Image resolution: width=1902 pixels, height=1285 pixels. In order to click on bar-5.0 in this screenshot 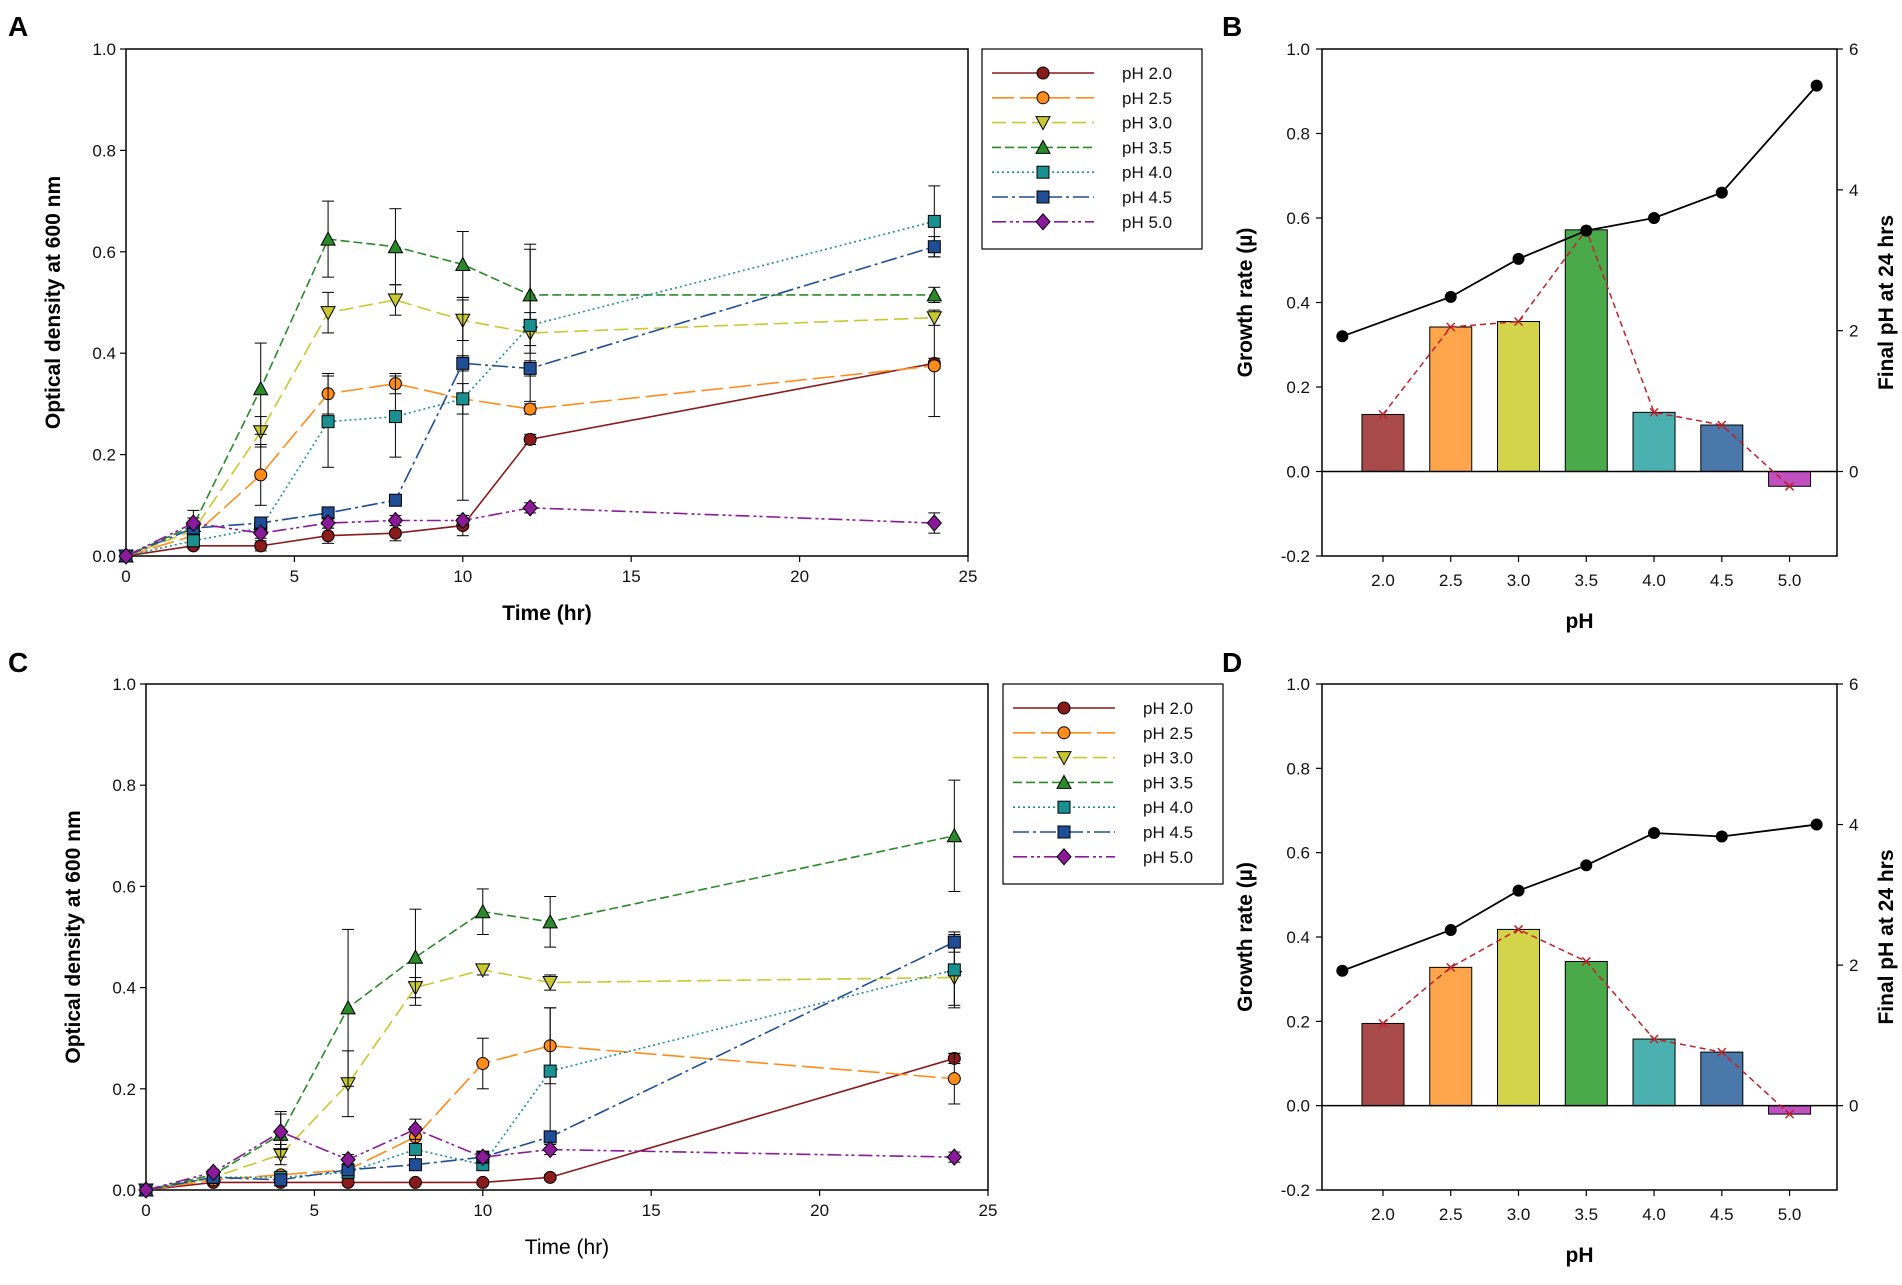, I will do `click(1790, 1110)`.